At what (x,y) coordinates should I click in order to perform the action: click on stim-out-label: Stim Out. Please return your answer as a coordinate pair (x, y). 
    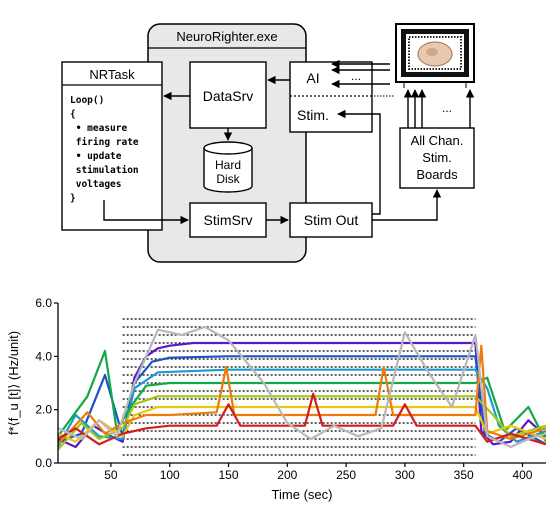
    Looking at the image, I should click on (331, 220).